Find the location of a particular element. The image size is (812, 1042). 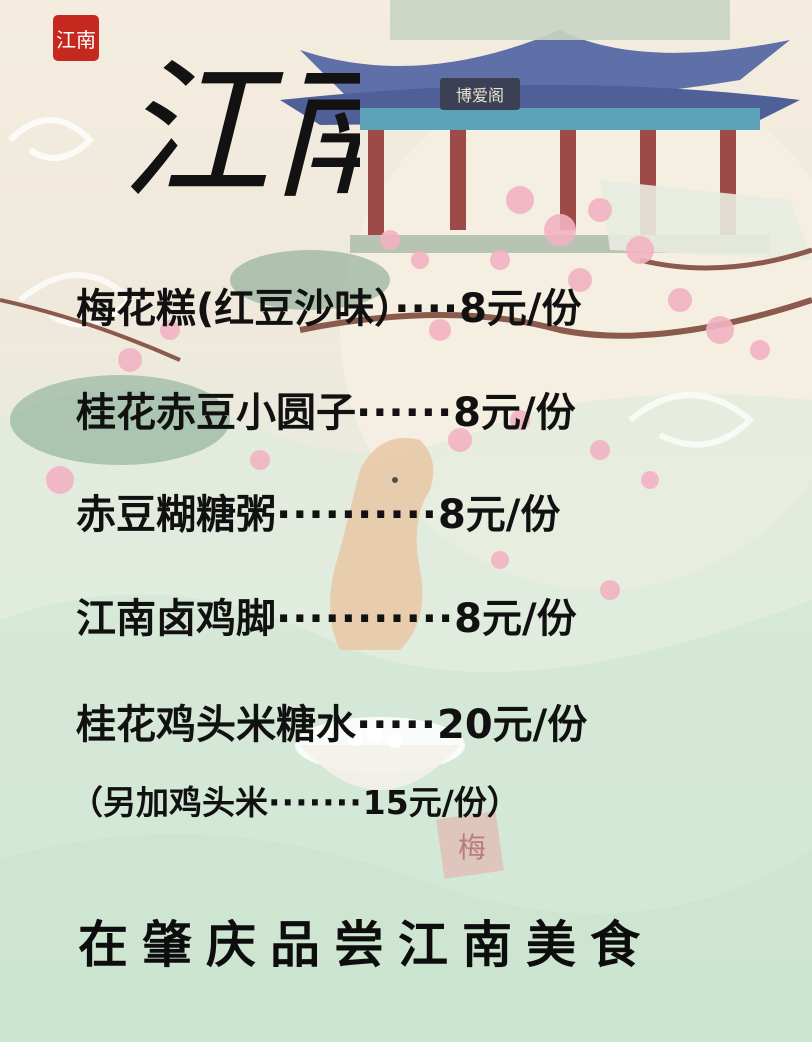

menu-item: 赤豆糊糖粥··········8元/份 is located at coordinates (318, 511).